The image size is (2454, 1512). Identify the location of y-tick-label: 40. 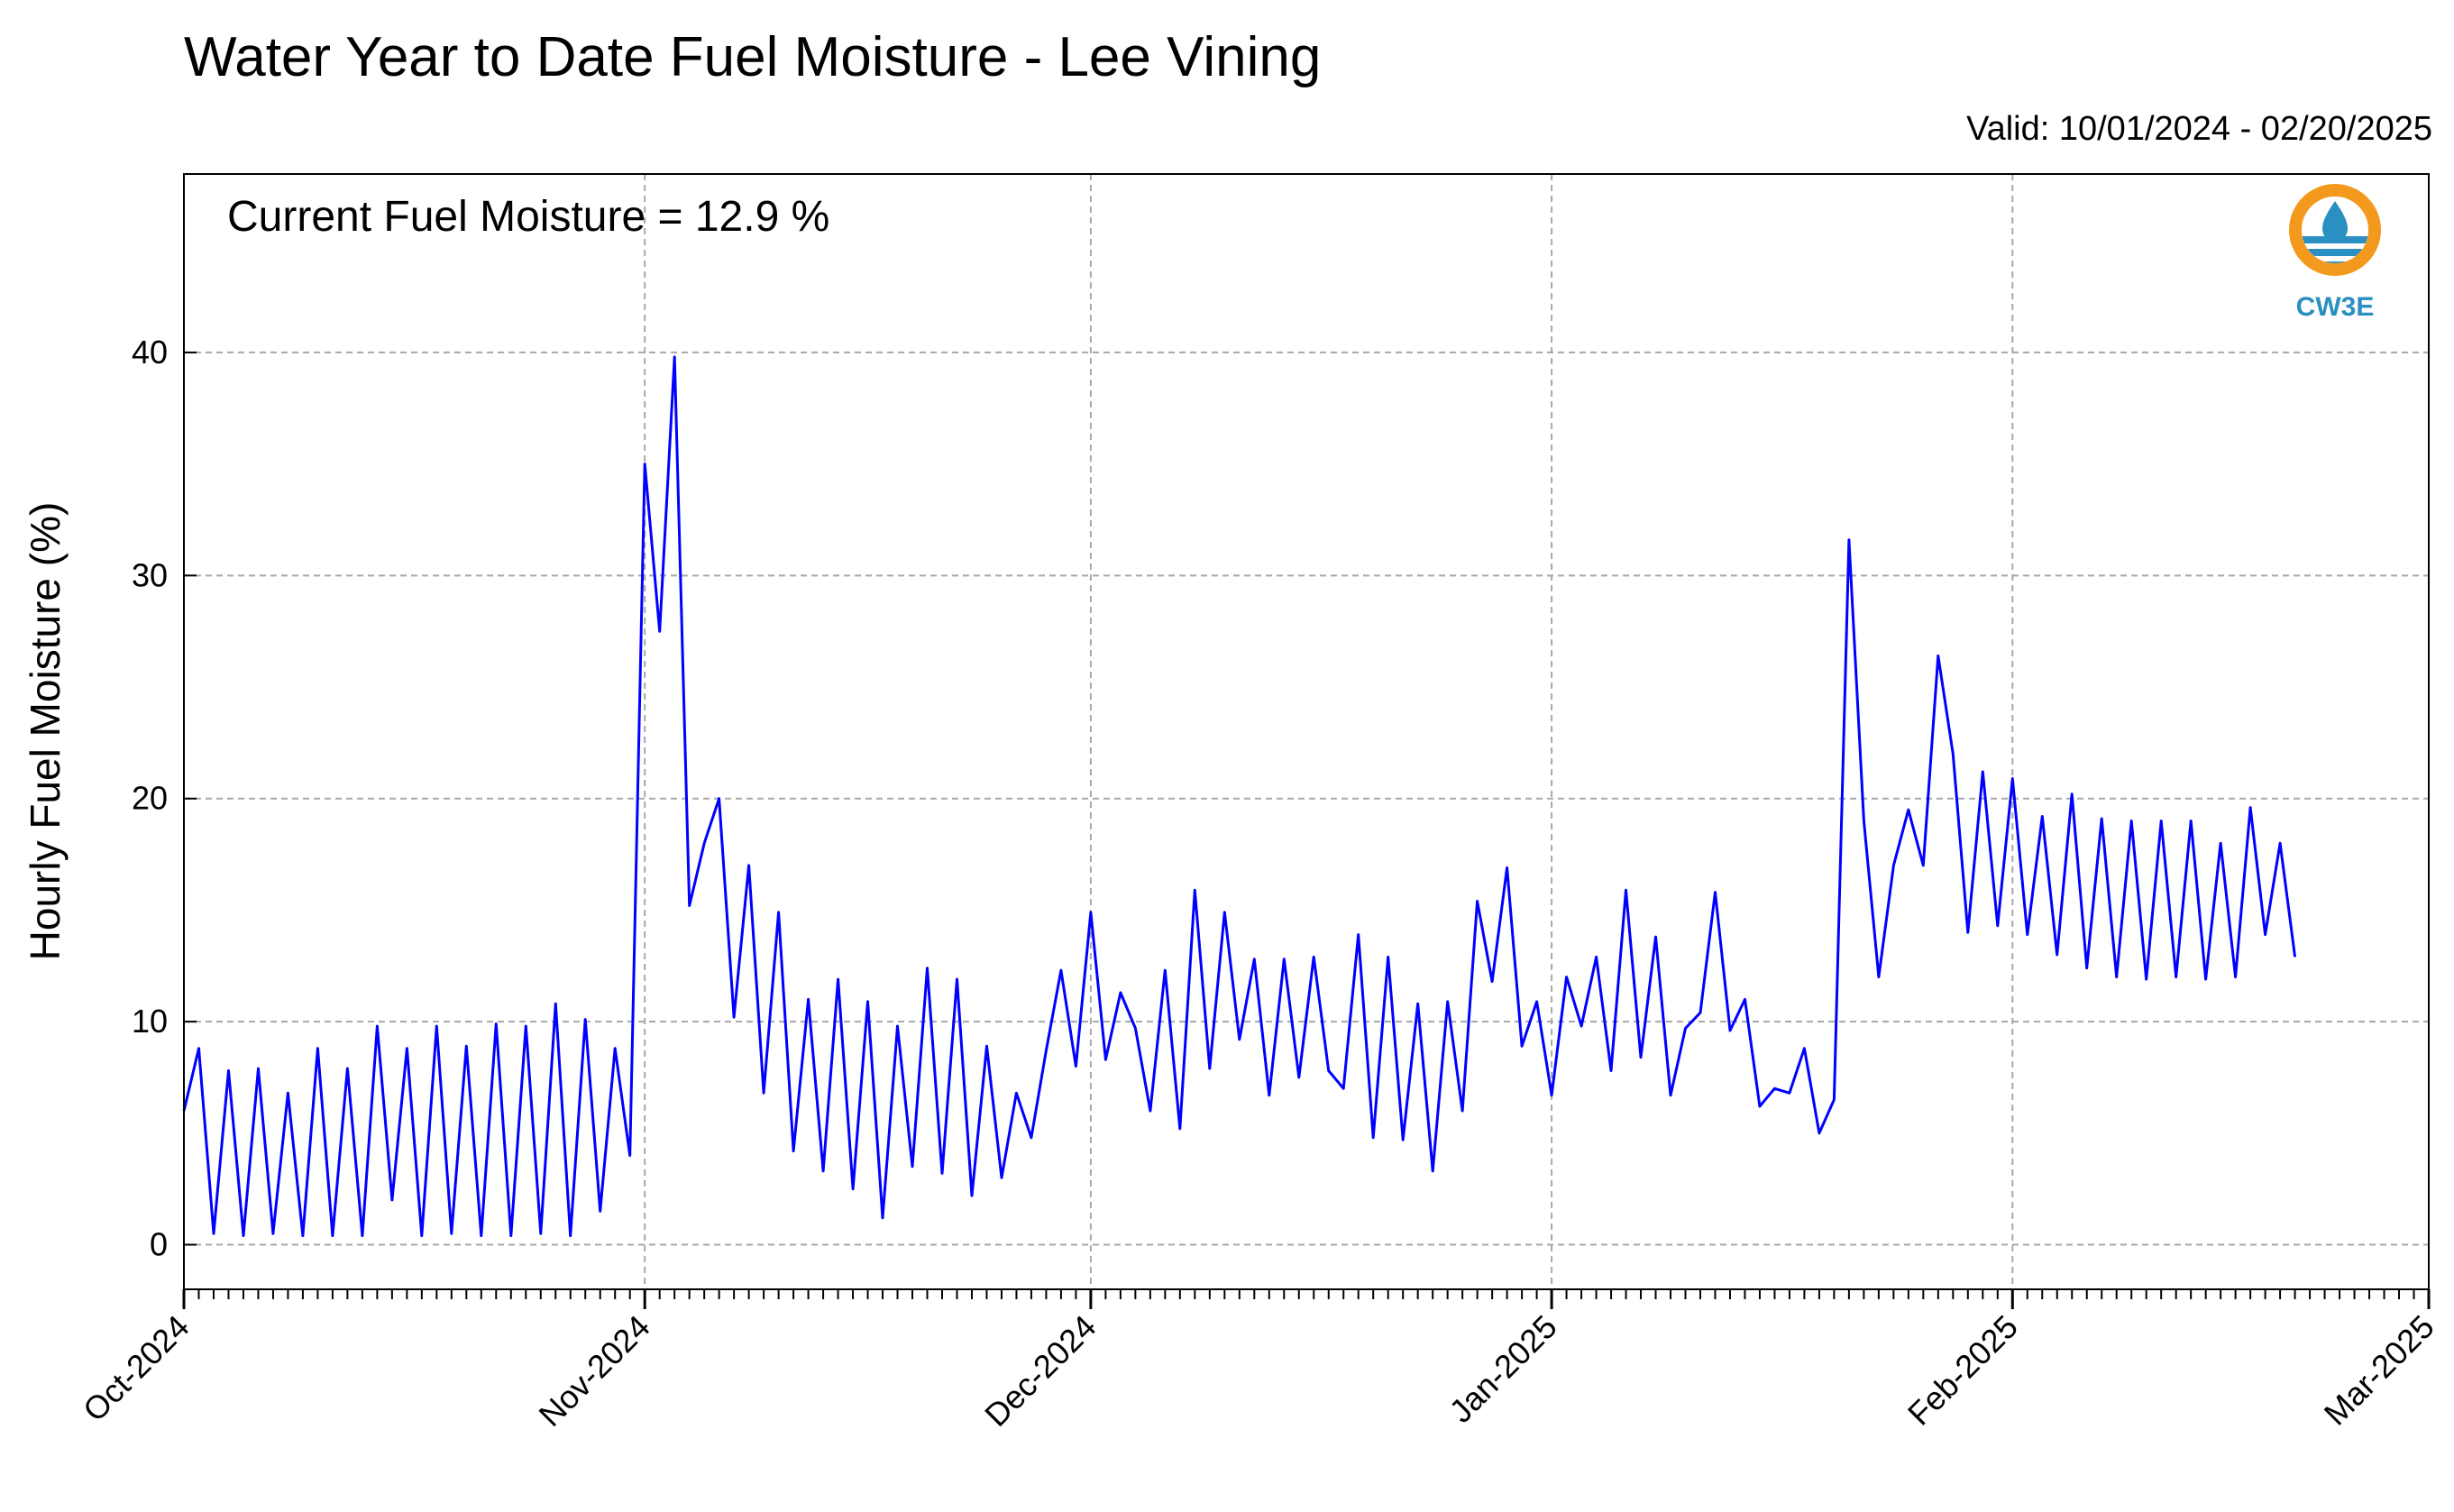
(150, 352).